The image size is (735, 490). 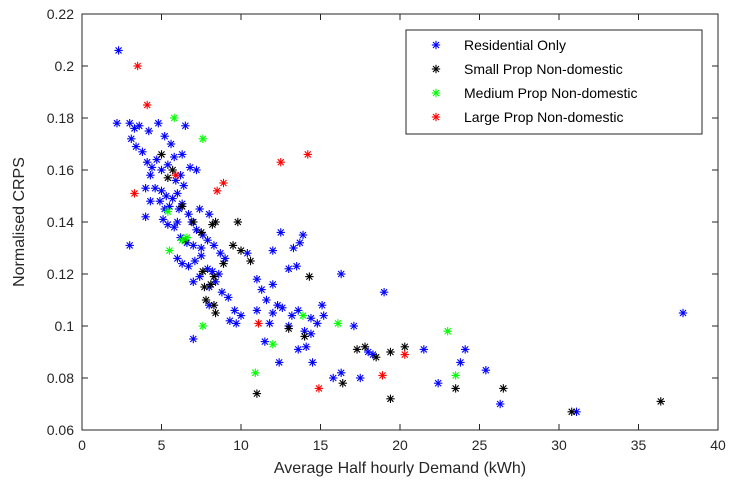 What do you see at coordinates (718, 445) in the screenshot?
I see `x-tick-label: 40` at bounding box center [718, 445].